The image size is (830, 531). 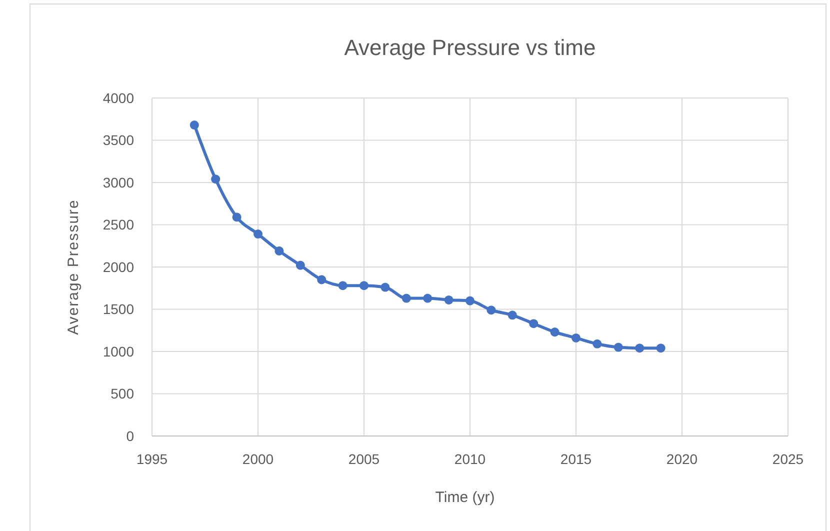 I want to click on y-tick-label: 500, so click(x=122, y=394).